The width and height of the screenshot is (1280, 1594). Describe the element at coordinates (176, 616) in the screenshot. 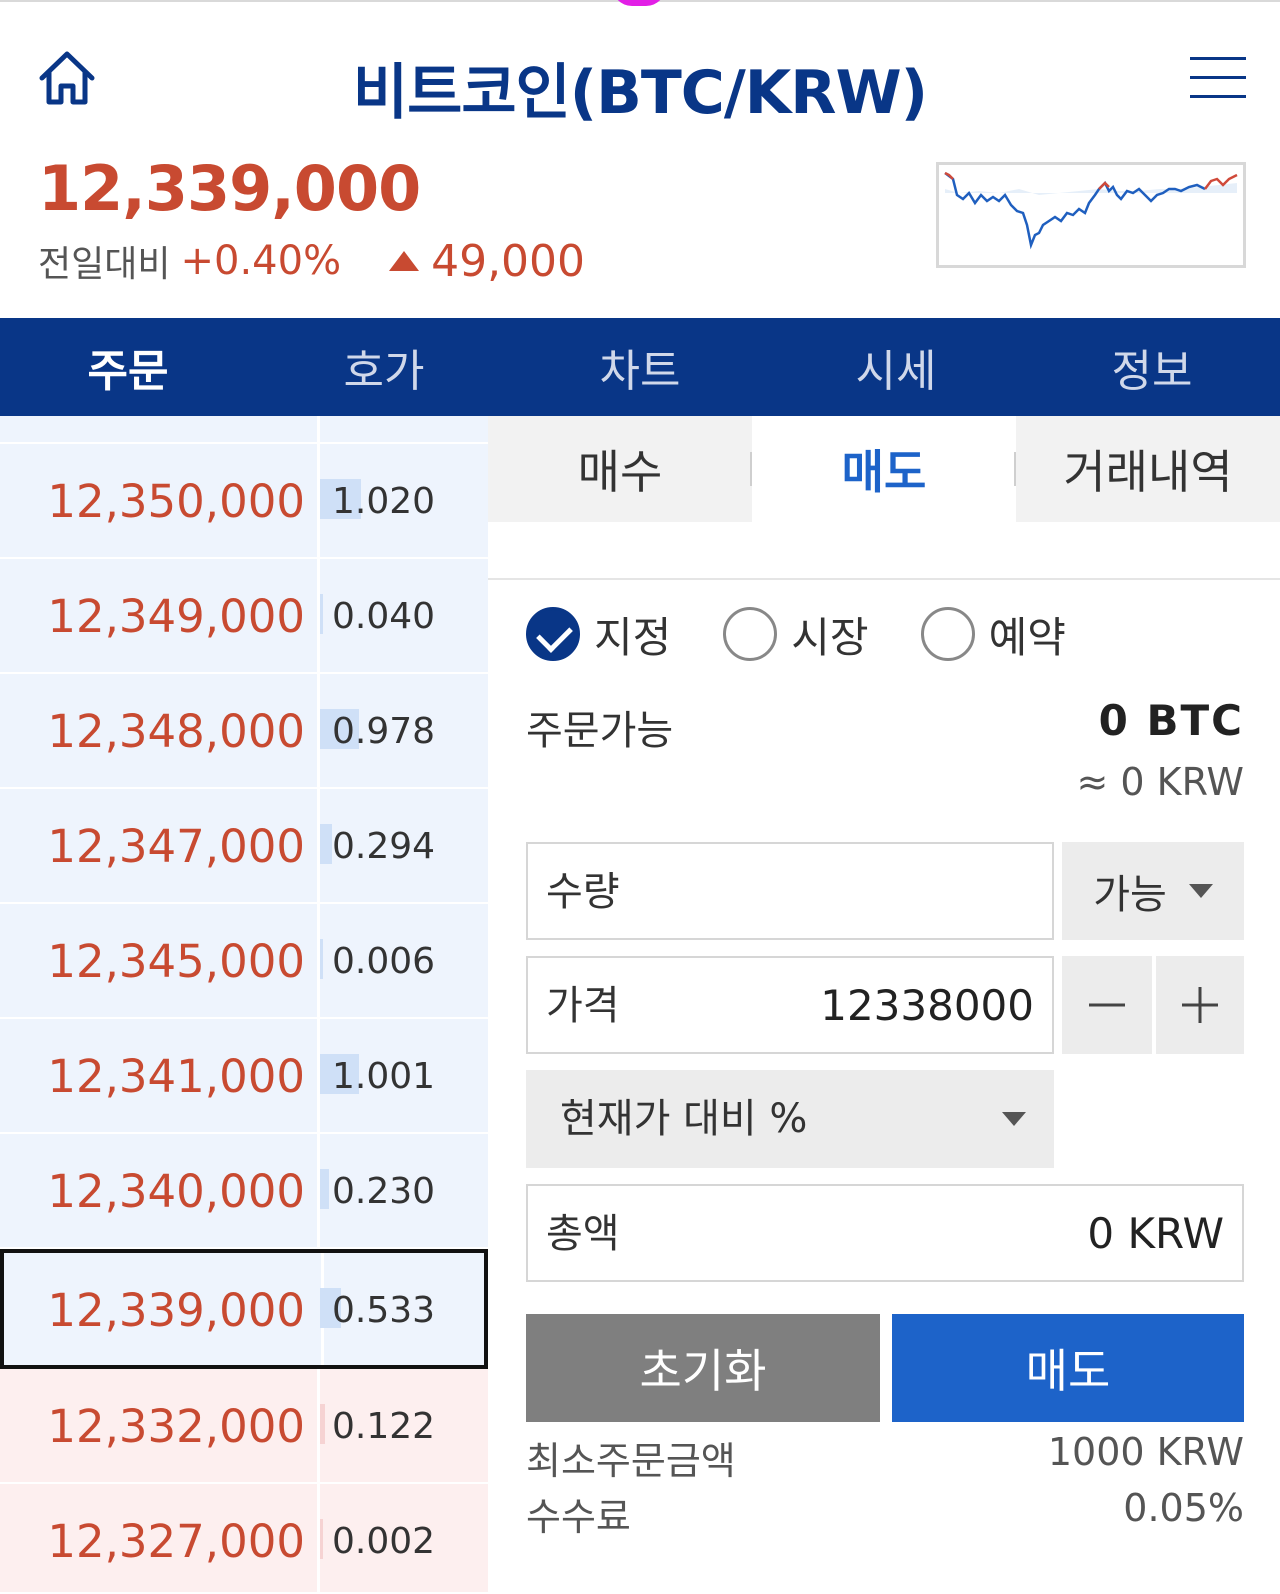

I see `orderbook-price: 12,349,000` at that location.